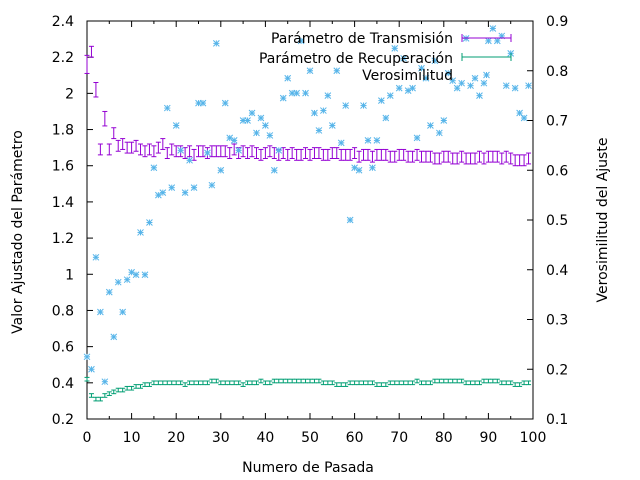 This screenshot has width=640, height=480. Describe the element at coordinates (63, 311) in the screenshot. I see `y-tick-label: 0.8` at that location.